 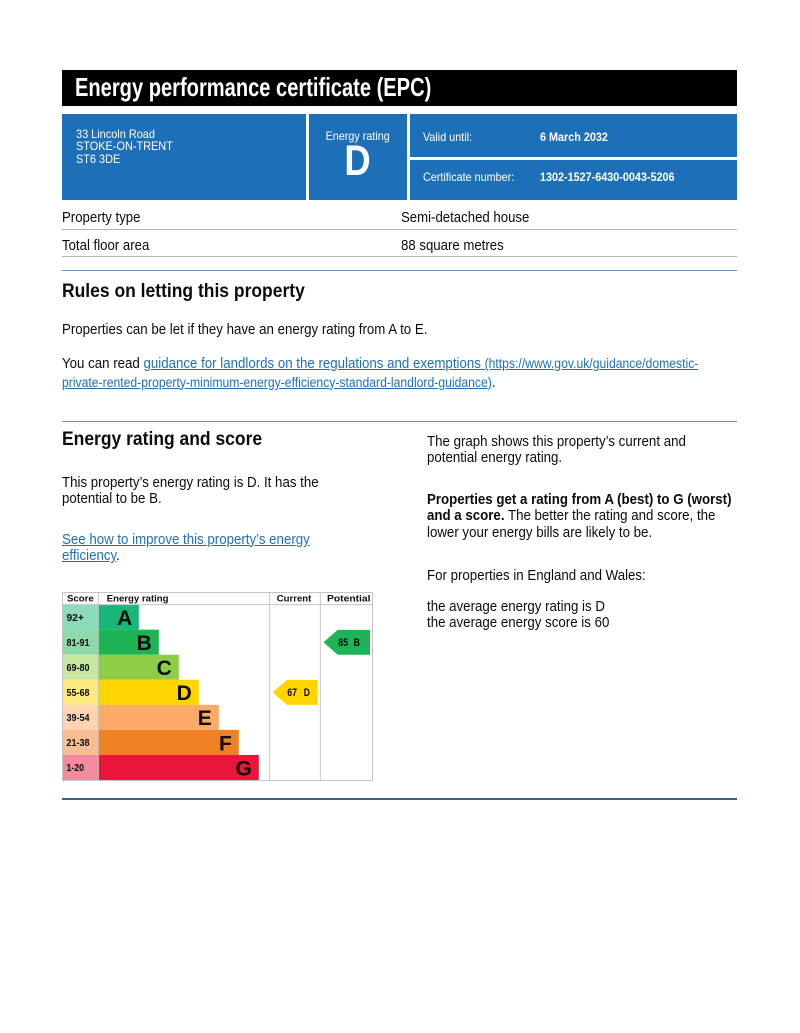 What do you see at coordinates (349, 598) in the screenshot?
I see `svg-text: Potential` at bounding box center [349, 598].